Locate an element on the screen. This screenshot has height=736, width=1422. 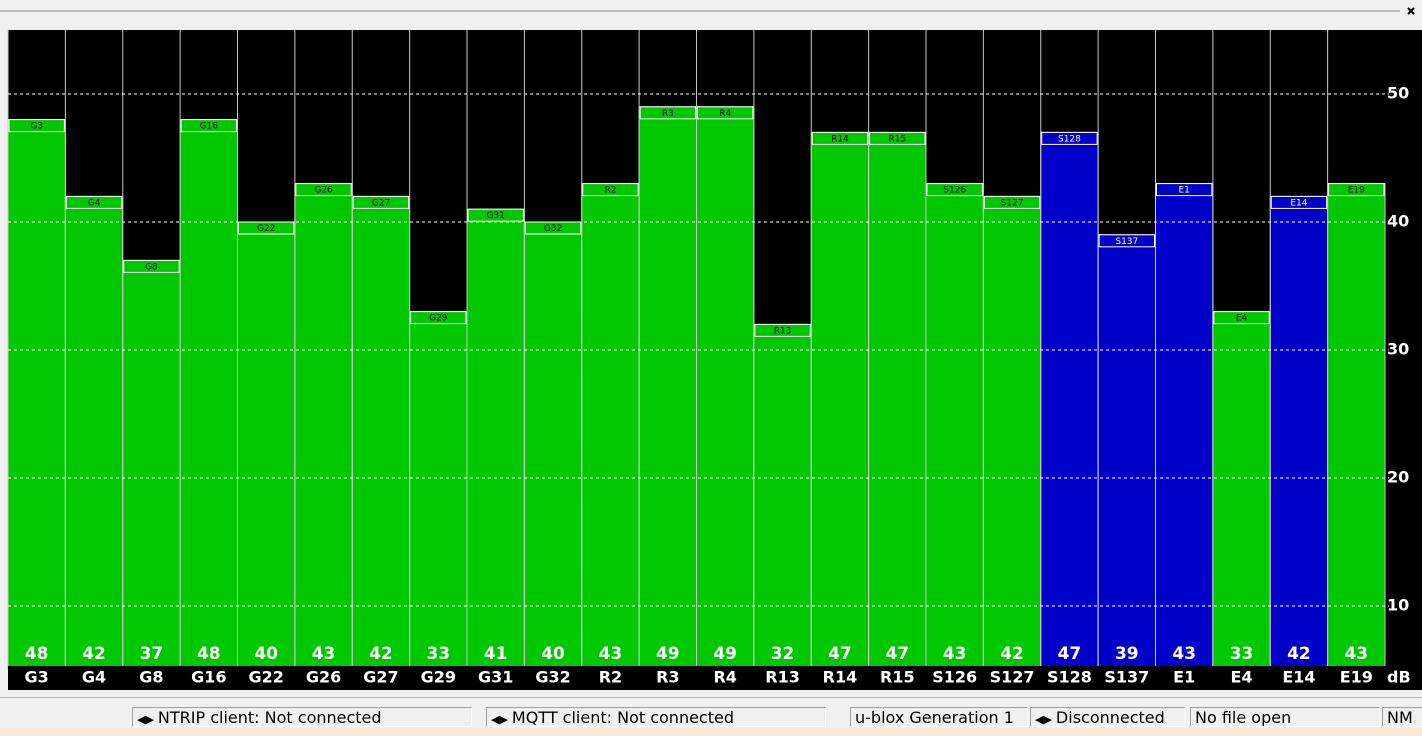
bar-label: R2 is located at coordinates (610, 191).